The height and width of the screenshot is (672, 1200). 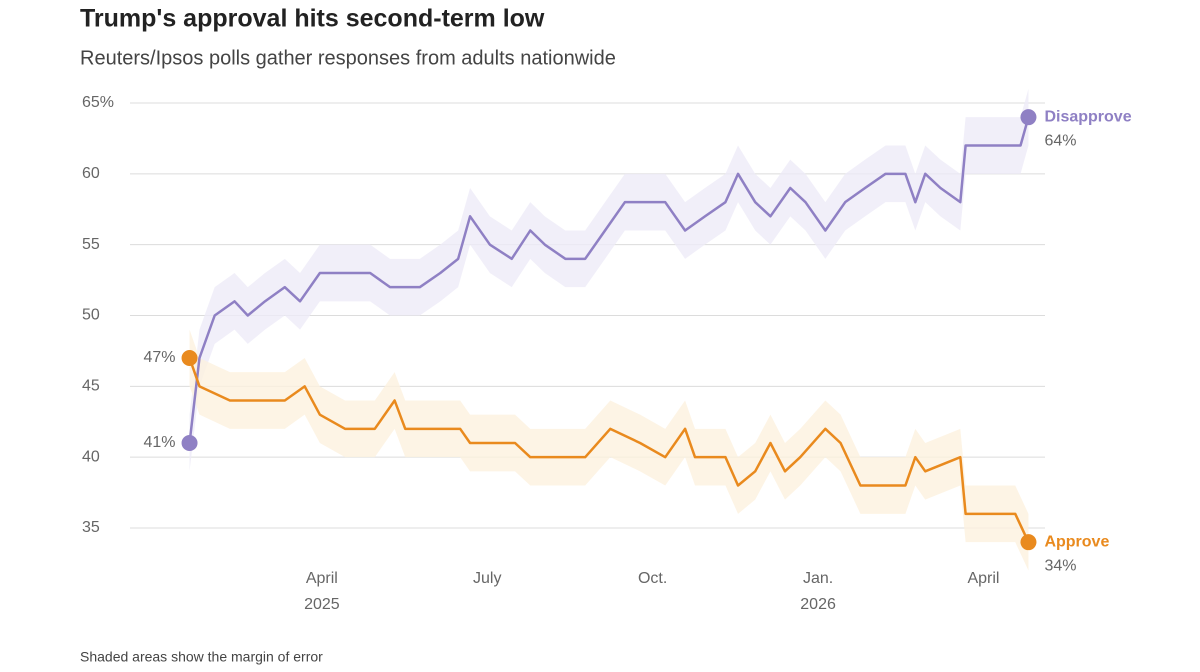 I want to click on value-label: 41%, so click(x=160, y=442).